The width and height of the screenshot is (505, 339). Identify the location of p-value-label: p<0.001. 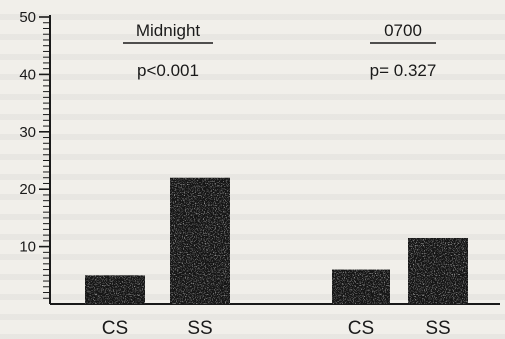
(168, 70).